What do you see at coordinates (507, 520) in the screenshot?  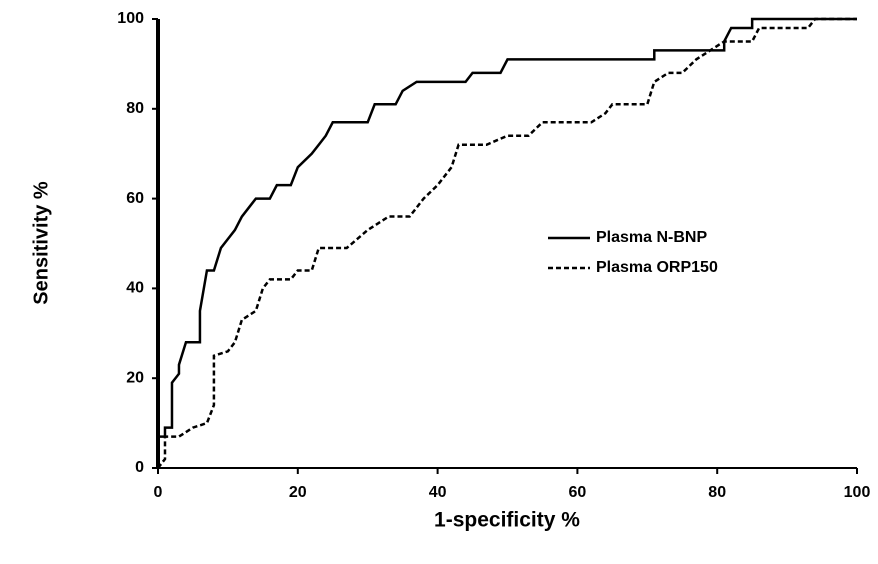 I see `x-axis-title: 1-specificity %` at bounding box center [507, 520].